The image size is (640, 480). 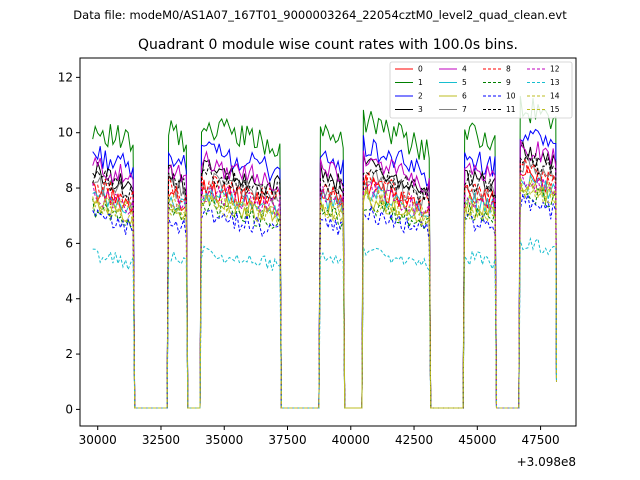 I want to click on legend-label-4: 4, so click(x=464, y=69).